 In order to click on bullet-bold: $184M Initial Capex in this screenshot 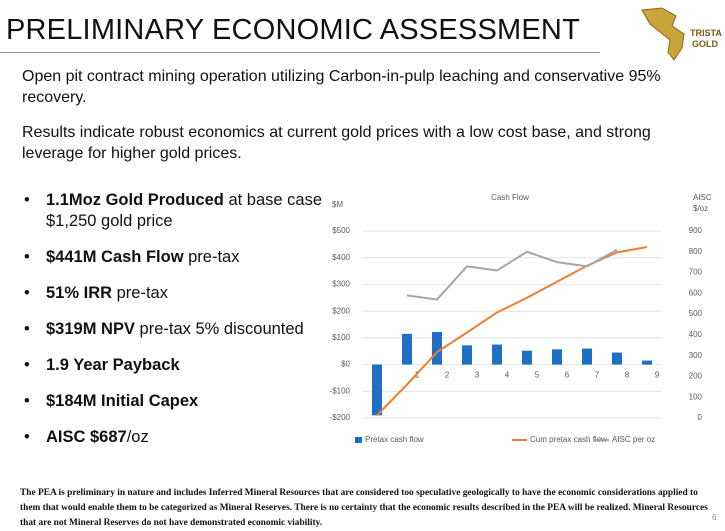, I will do `click(122, 401)`.